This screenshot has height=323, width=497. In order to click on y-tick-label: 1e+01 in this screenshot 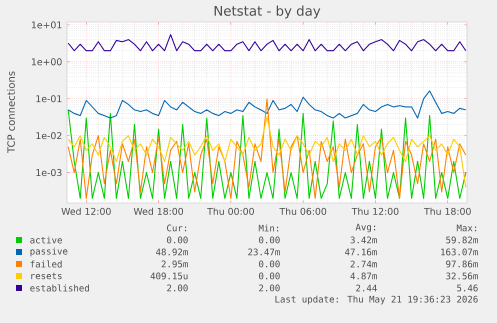, I will do `click(47, 24)`.